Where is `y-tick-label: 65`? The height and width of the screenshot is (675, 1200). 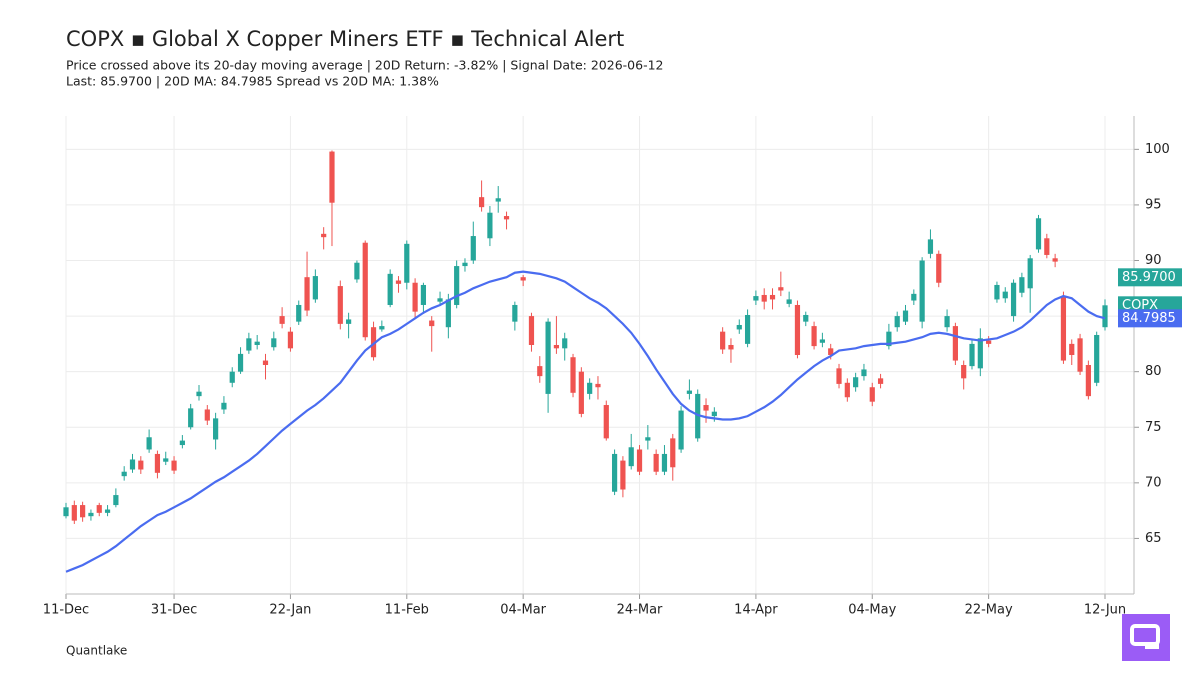 y-tick-label: 65 is located at coordinates (1153, 538).